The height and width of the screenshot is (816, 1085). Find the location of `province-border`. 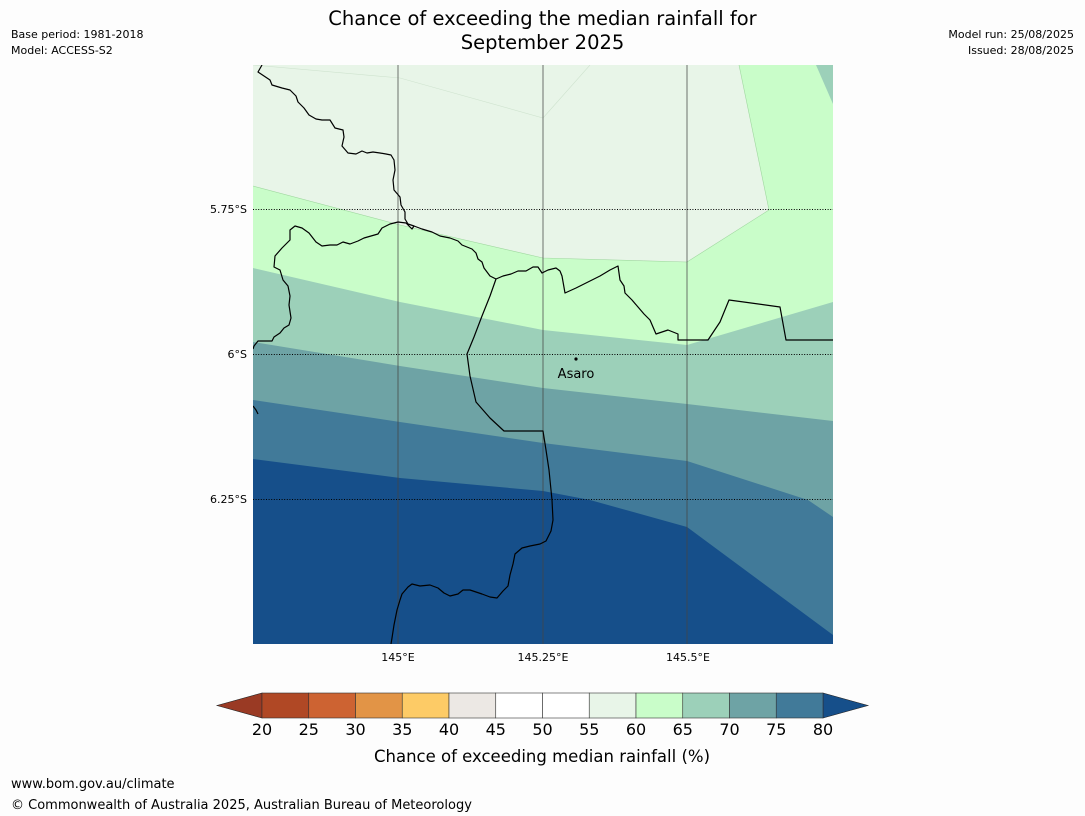

province-border is located at coordinates (472, 461).